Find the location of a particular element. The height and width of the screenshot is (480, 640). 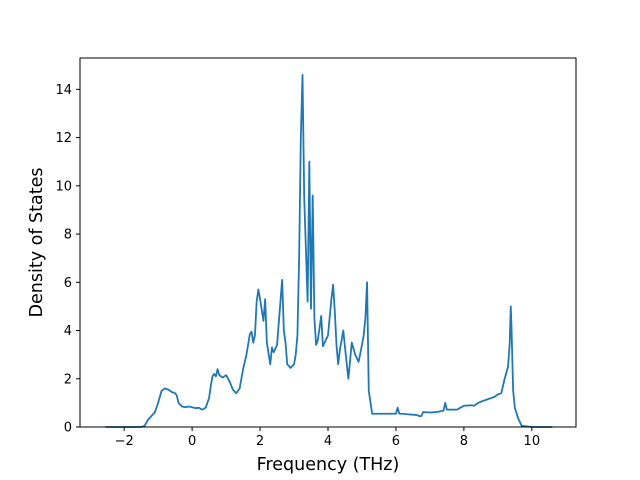

y-tick-label: 4 is located at coordinates (68, 331).